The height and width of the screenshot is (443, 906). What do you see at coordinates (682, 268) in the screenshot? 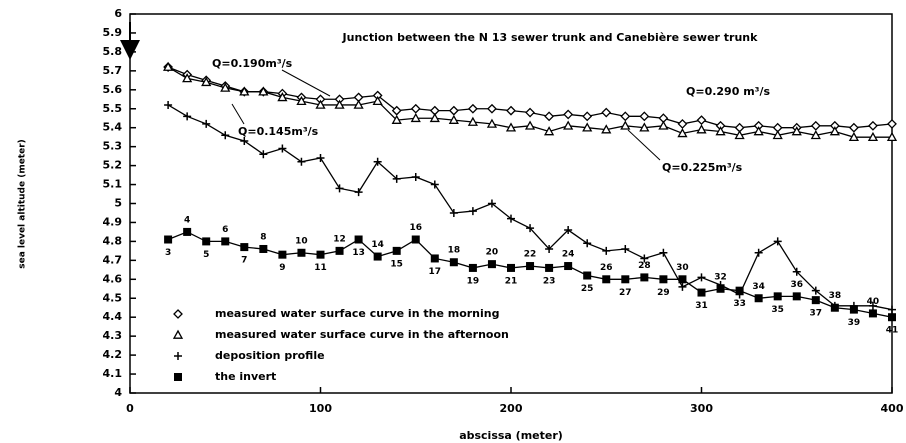
I see `point-label: 30` at bounding box center [682, 268].